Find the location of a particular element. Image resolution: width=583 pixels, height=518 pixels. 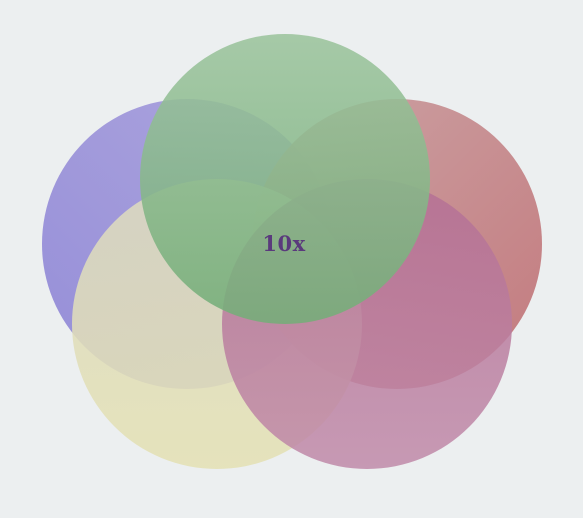

center-label-text: 10x is located at coordinates (284, 243).